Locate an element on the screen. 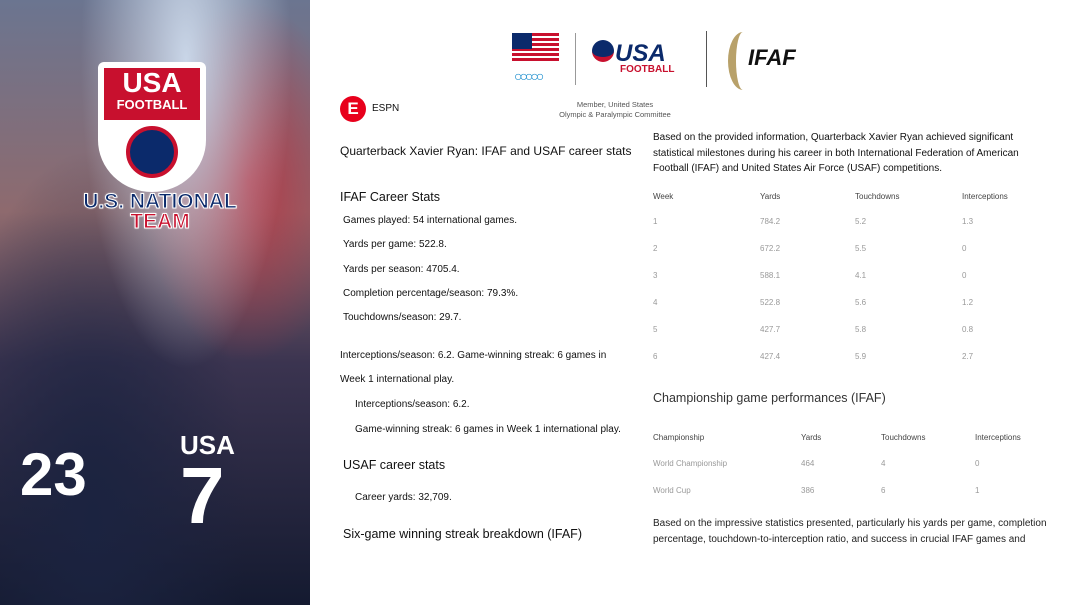  ifaf-stat-item: Games played: 54 international games. is located at coordinates (430, 220).